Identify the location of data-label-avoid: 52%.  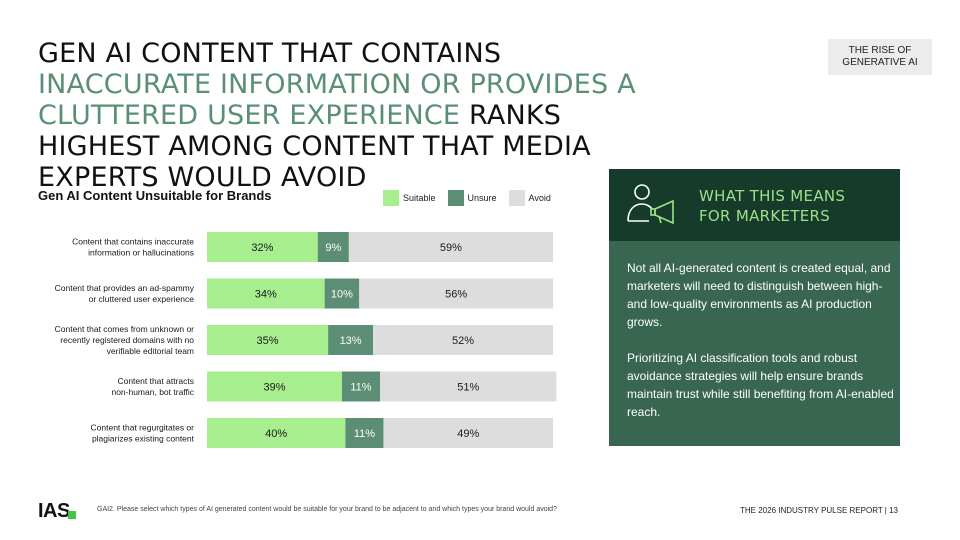
(463, 341).